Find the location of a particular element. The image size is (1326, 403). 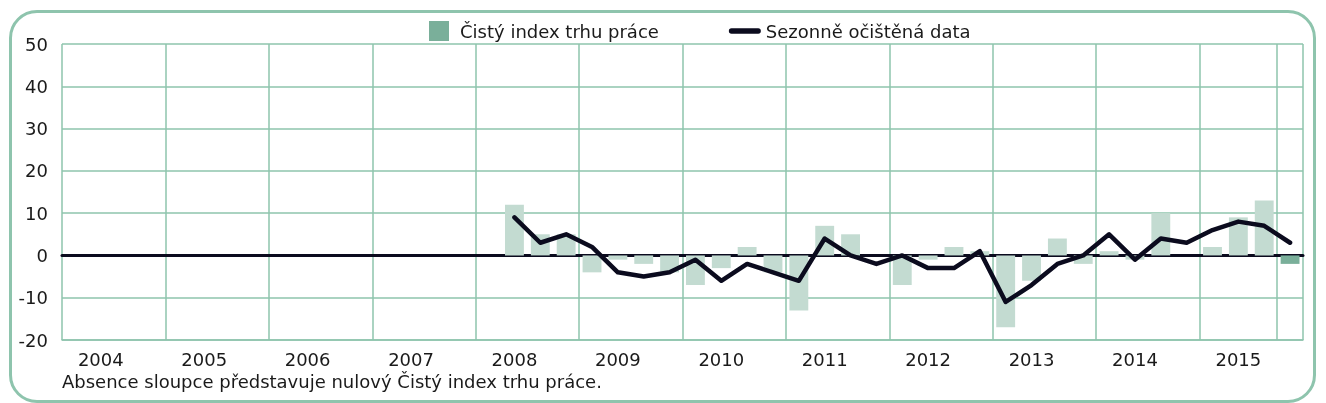

y-tick-label: 10 is located at coordinates (36, 213).